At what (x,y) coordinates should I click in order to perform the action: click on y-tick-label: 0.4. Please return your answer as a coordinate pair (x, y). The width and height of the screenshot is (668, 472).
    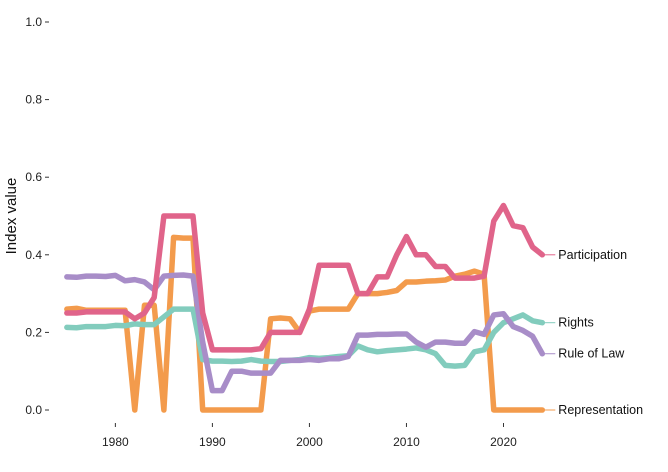
    Looking at the image, I should click on (33, 255).